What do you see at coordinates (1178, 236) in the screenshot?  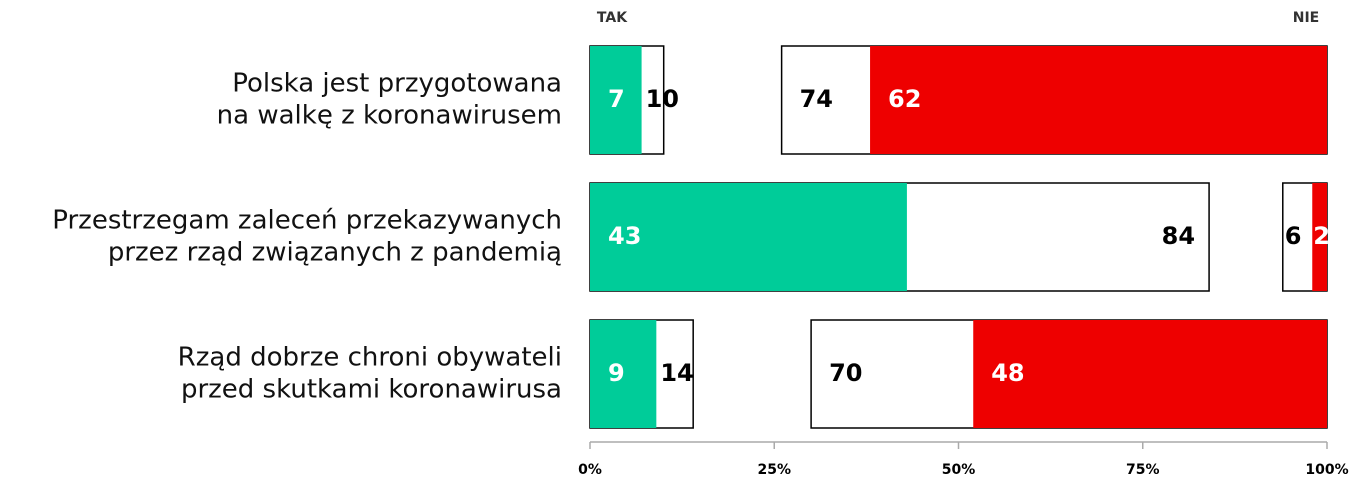 I see `tak-total-label: 84` at bounding box center [1178, 236].